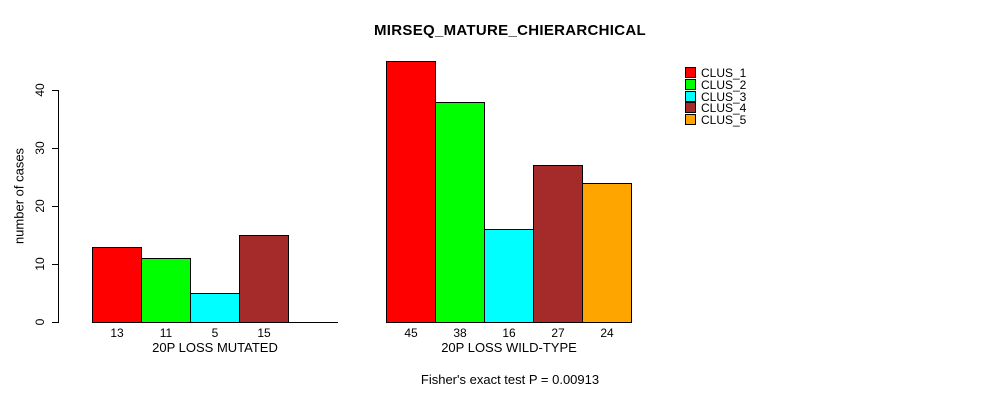 Image resolution: width=990 pixels, height=400 pixels. Describe the element at coordinates (509, 333) in the screenshot. I see `bar-value-label: 16` at that location.